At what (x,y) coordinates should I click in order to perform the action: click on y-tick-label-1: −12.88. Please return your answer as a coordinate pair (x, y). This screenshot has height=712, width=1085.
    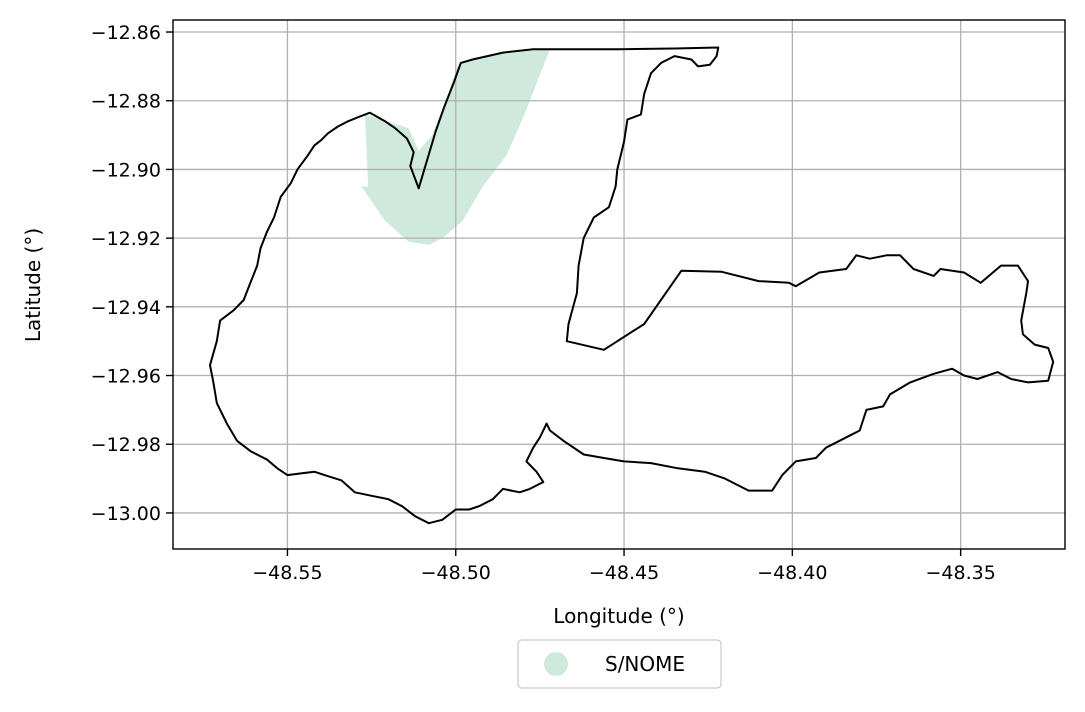
    Looking at the image, I should click on (126, 102).